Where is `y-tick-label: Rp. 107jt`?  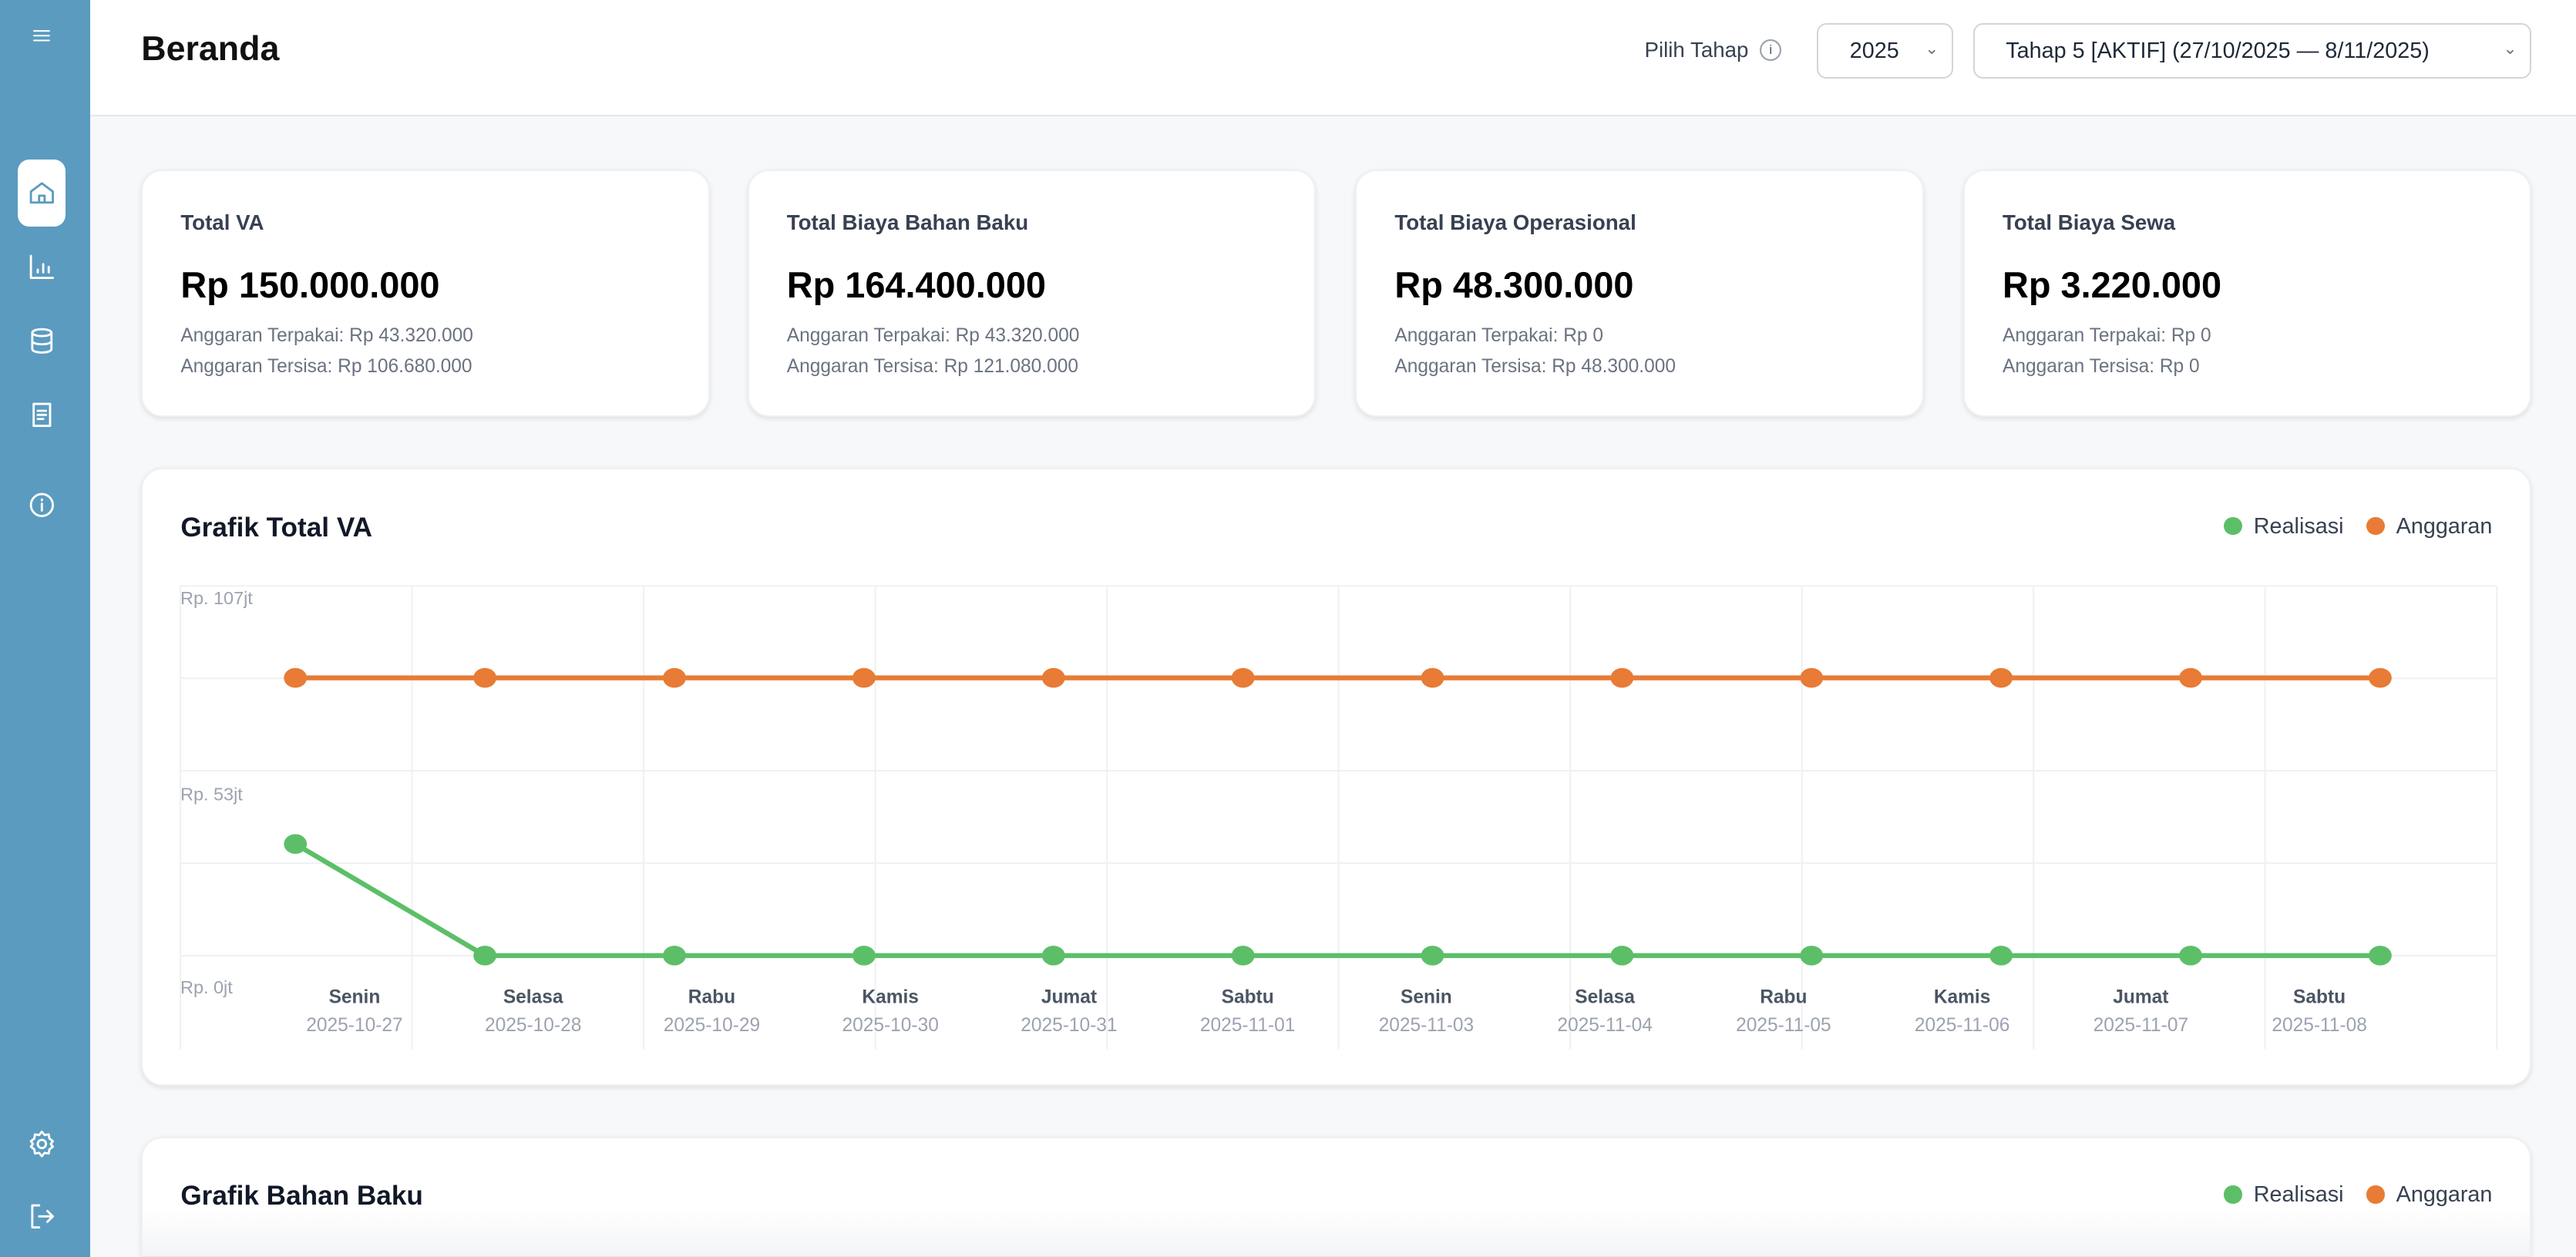 y-tick-label: Rp. 107jt is located at coordinates (216, 598).